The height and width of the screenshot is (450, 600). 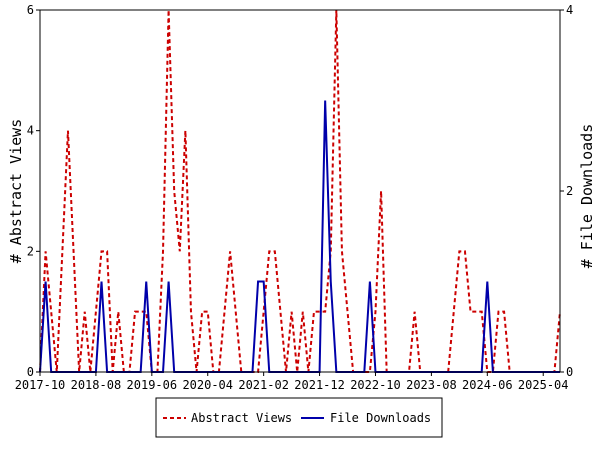 I want to click on x-tick-label: 2017-10, so click(x=40, y=385).